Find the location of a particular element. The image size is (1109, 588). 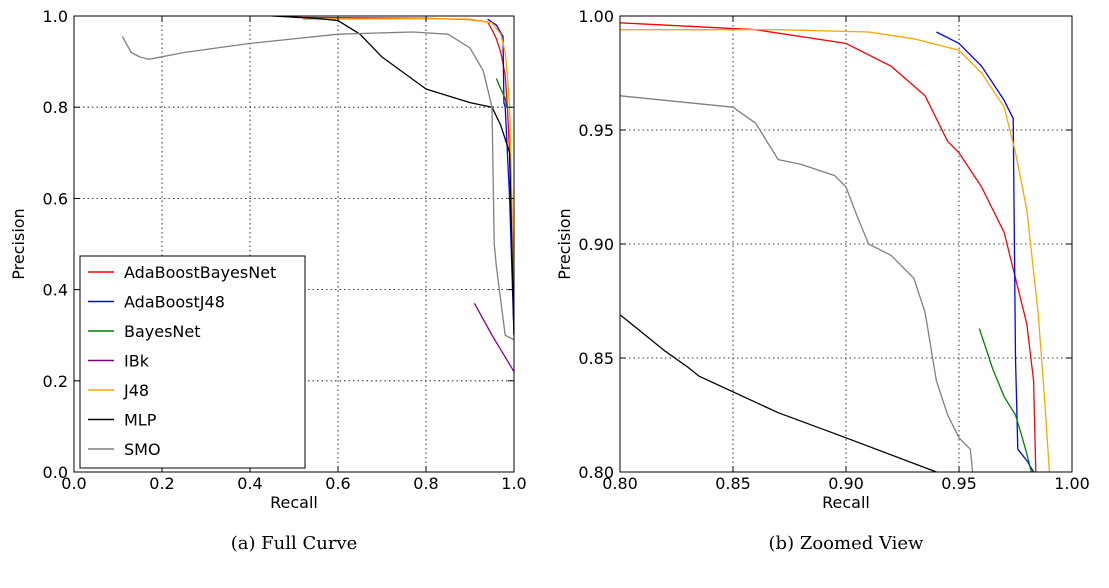

legend-label-smo: SMO is located at coordinates (142, 449).